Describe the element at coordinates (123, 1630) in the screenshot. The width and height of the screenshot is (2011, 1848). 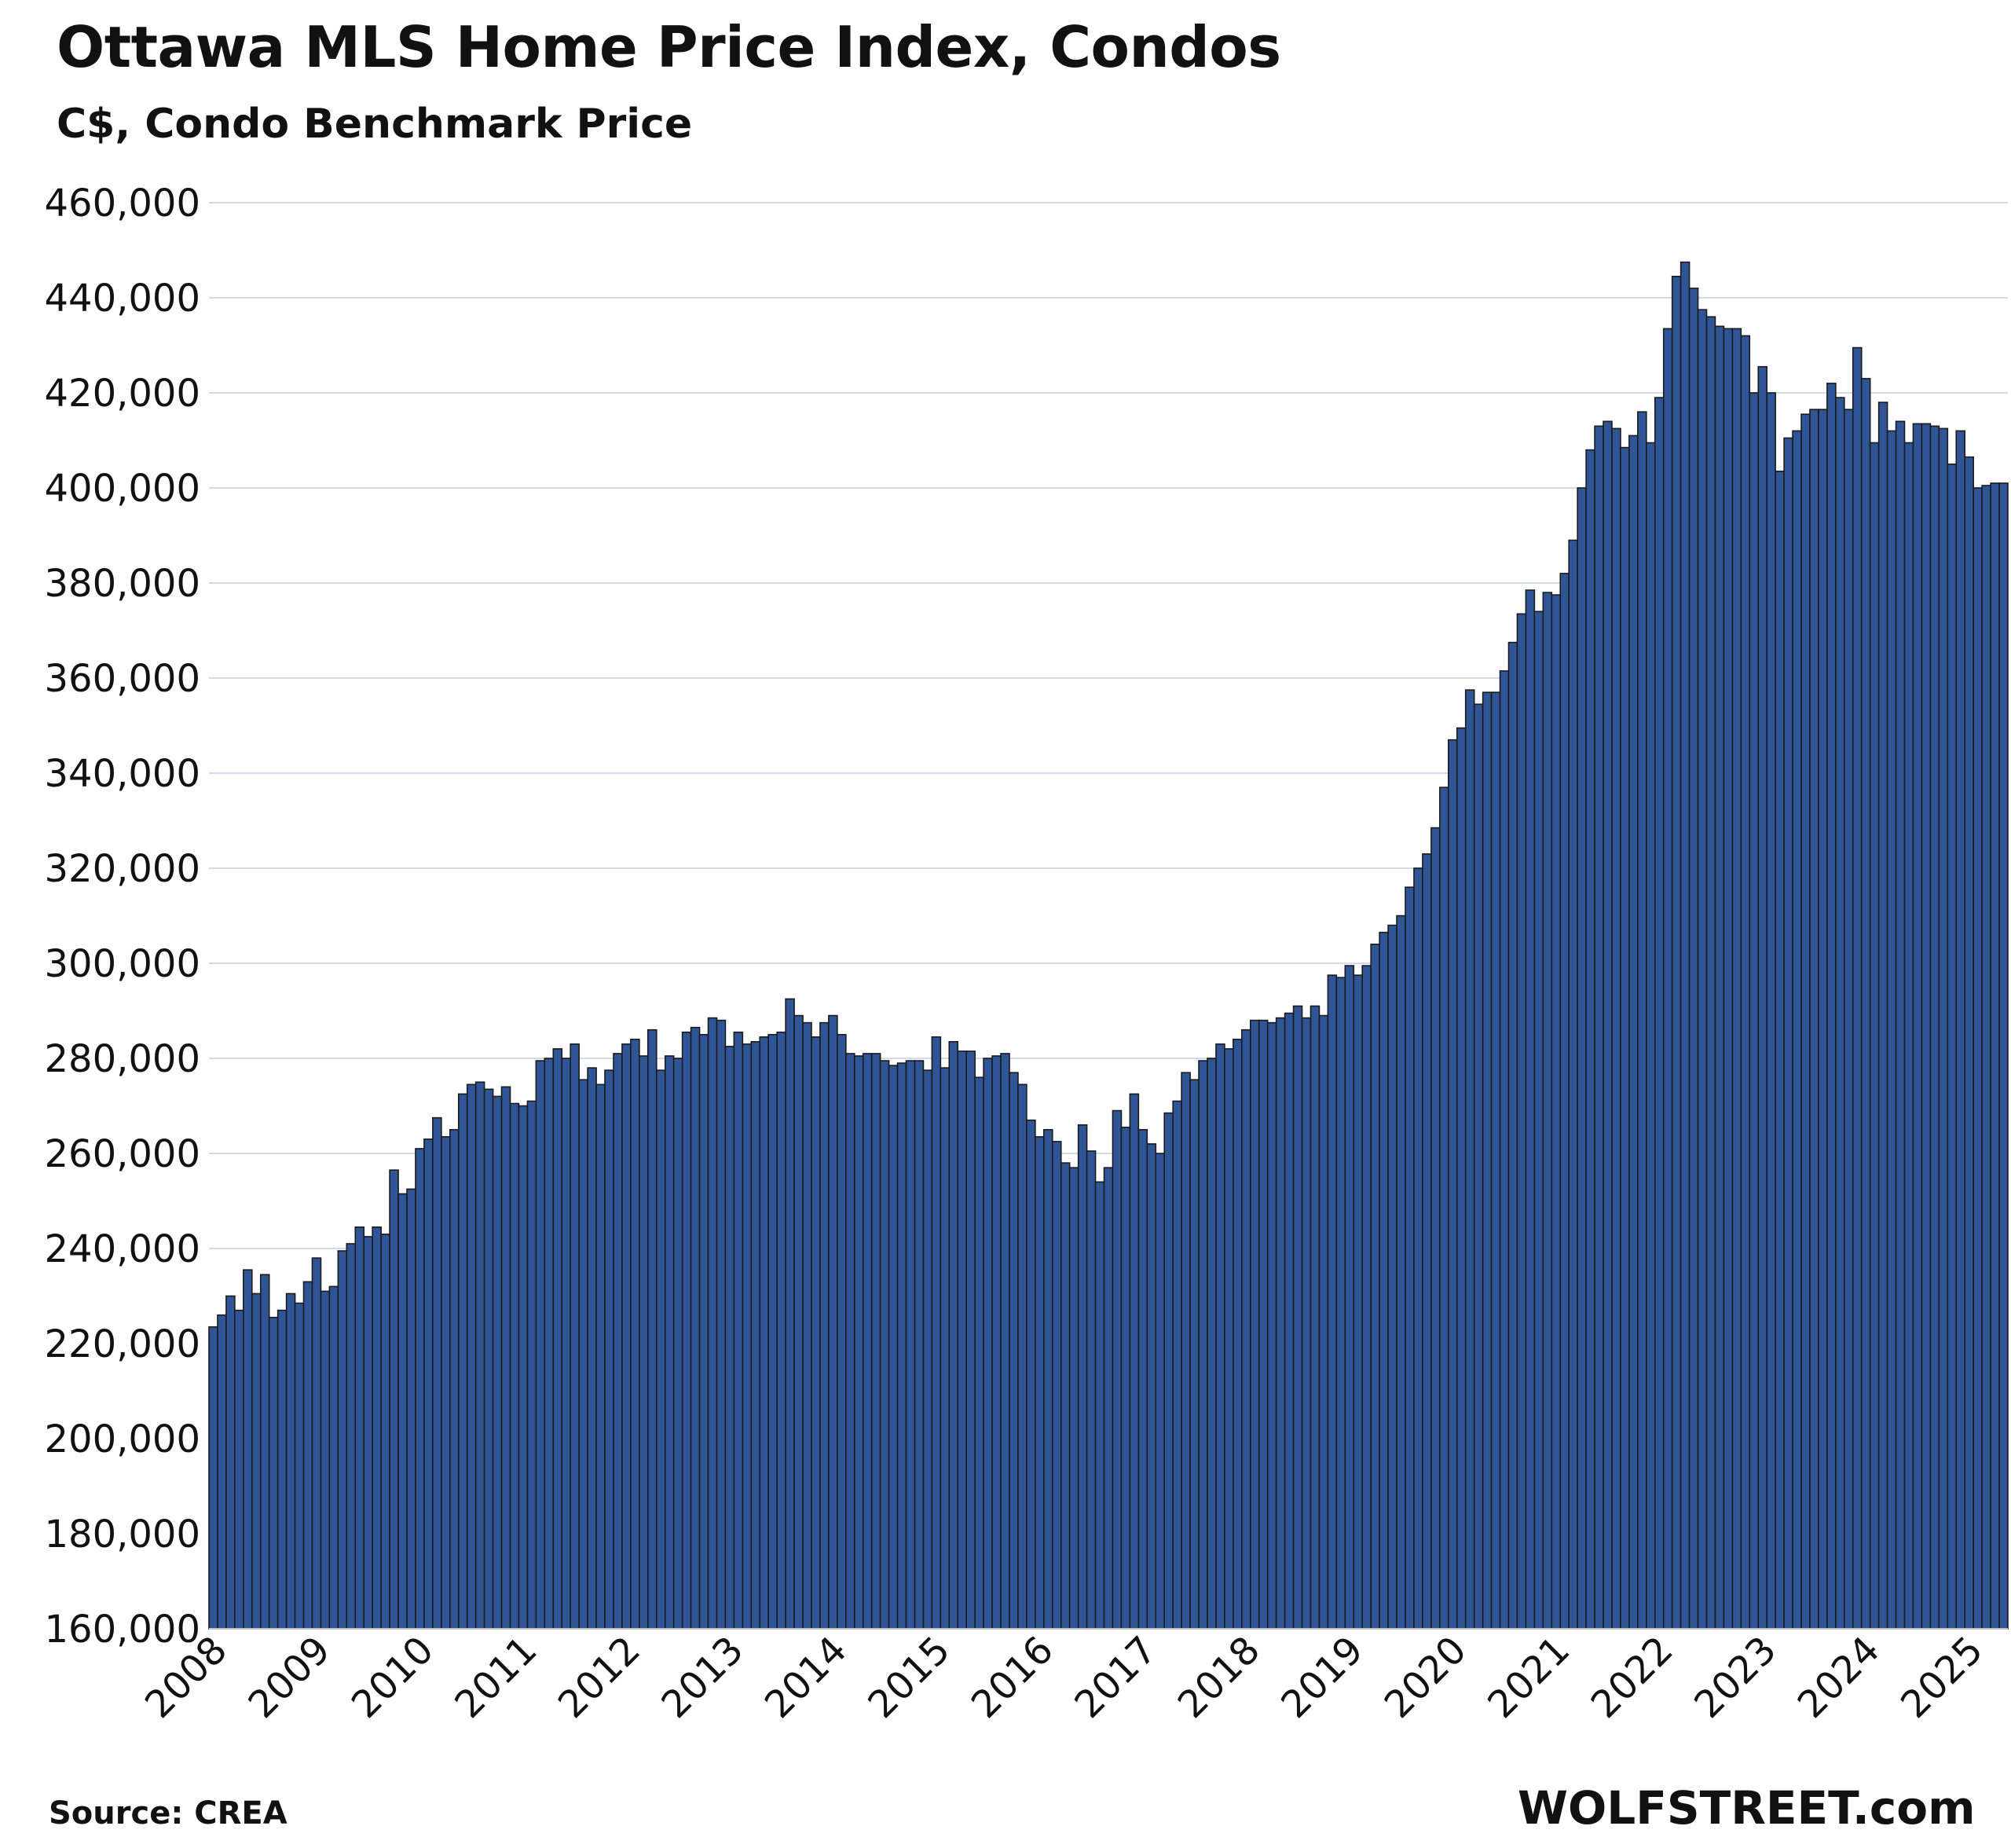
I see `y-tick-label: 160,000` at that location.